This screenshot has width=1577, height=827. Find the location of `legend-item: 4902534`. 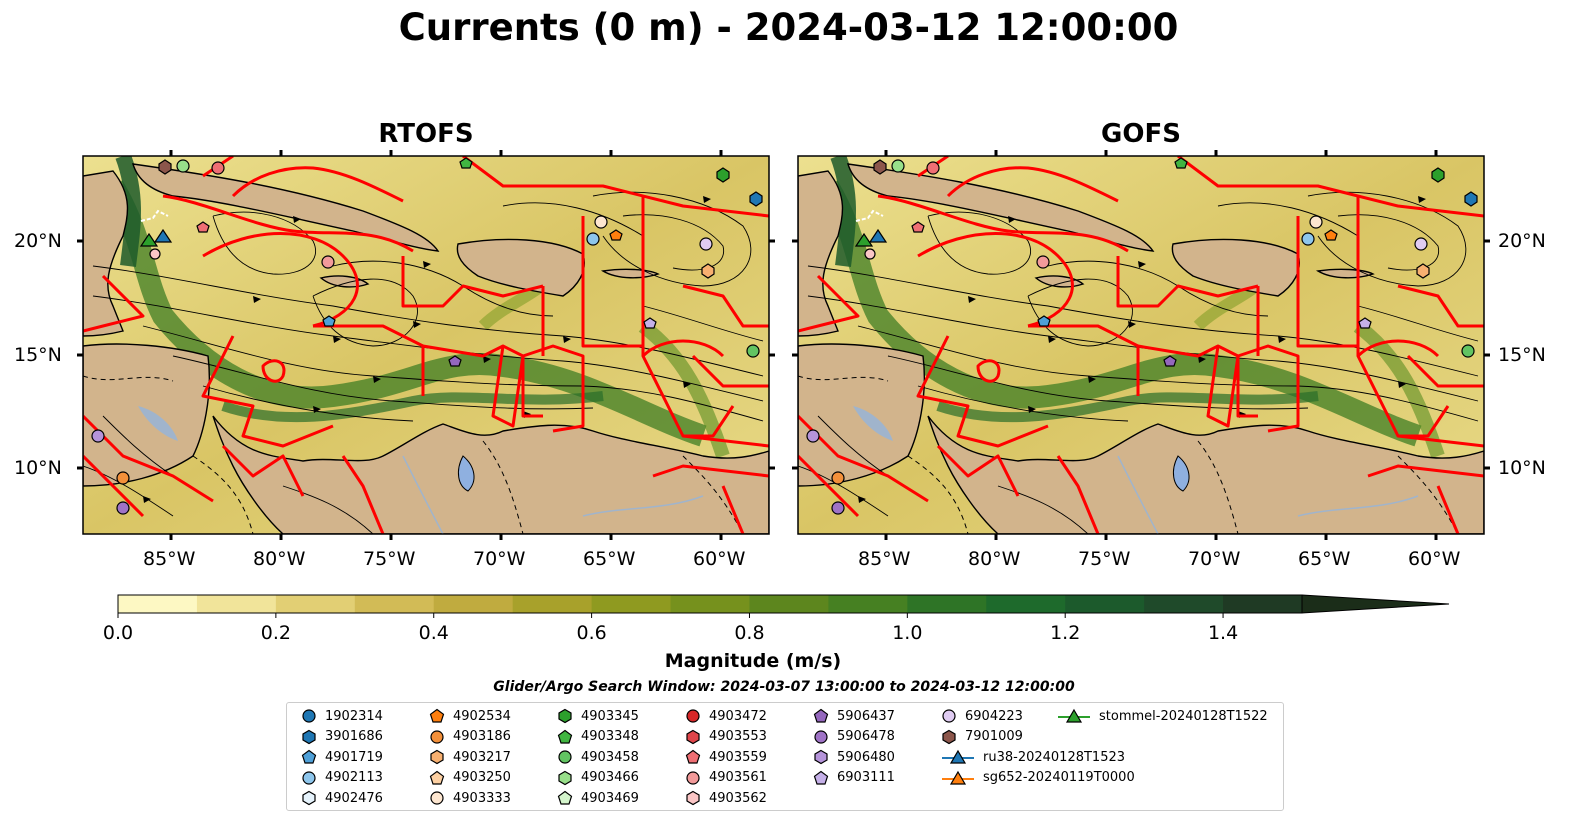

legend-item: 4902534 is located at coordinates (470, 716).